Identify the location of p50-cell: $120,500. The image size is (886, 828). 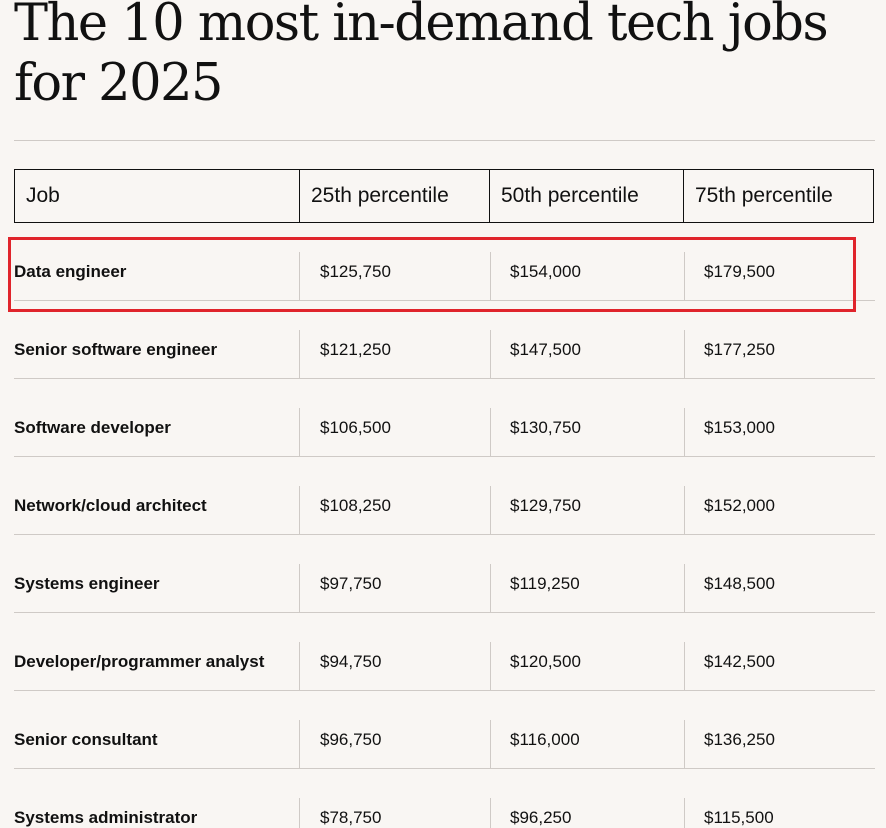
(587, 666).